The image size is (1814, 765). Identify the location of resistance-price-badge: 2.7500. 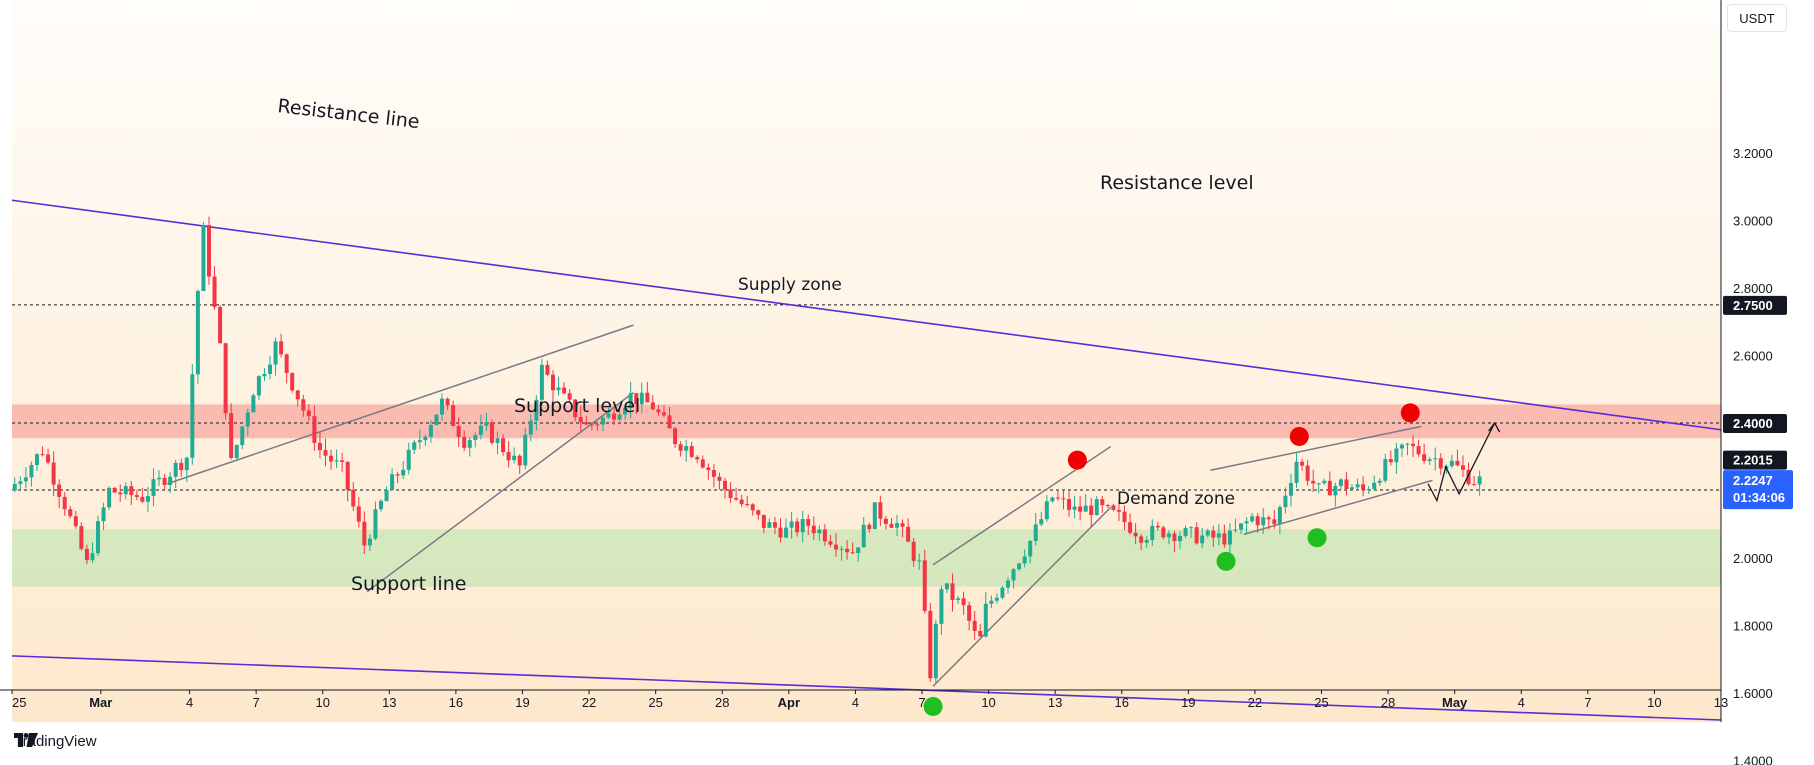
(1755, 305).